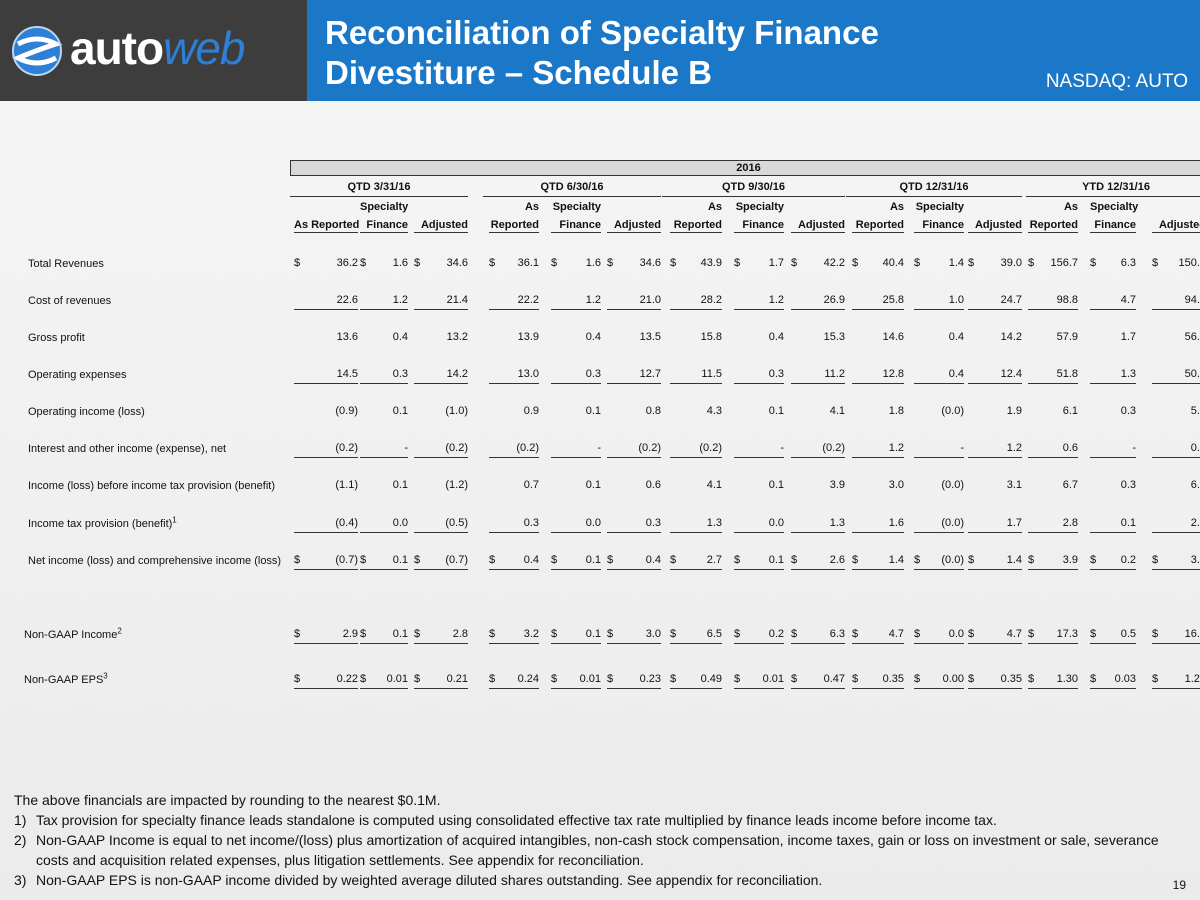 The image size is (1200, 900). I want to click on table-cell: $0.1, so click(384, 634).